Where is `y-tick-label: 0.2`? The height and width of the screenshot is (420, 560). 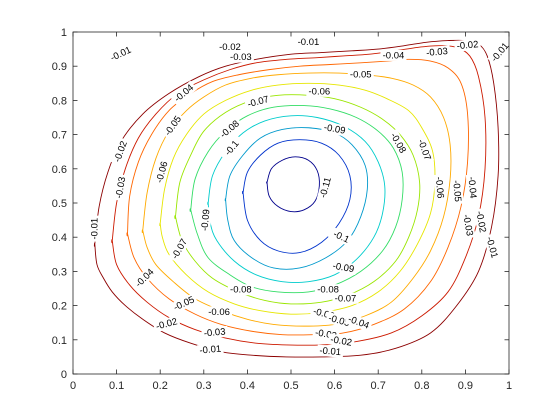
y-tick-label: 0.2 is located at coordinates (59, 307).